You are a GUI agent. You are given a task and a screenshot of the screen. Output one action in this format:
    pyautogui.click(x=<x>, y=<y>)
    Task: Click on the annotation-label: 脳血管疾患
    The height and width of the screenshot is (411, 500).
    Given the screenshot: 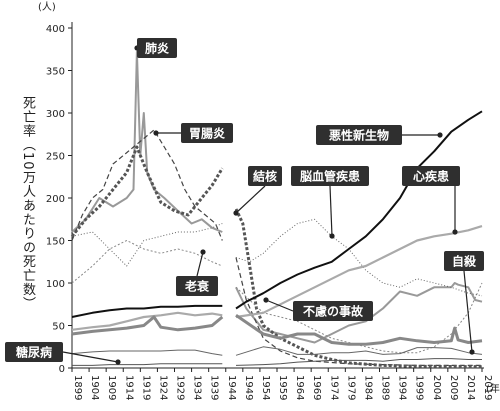 What is the action you would take?
    pyautogui.click(x=330, y=176)
    